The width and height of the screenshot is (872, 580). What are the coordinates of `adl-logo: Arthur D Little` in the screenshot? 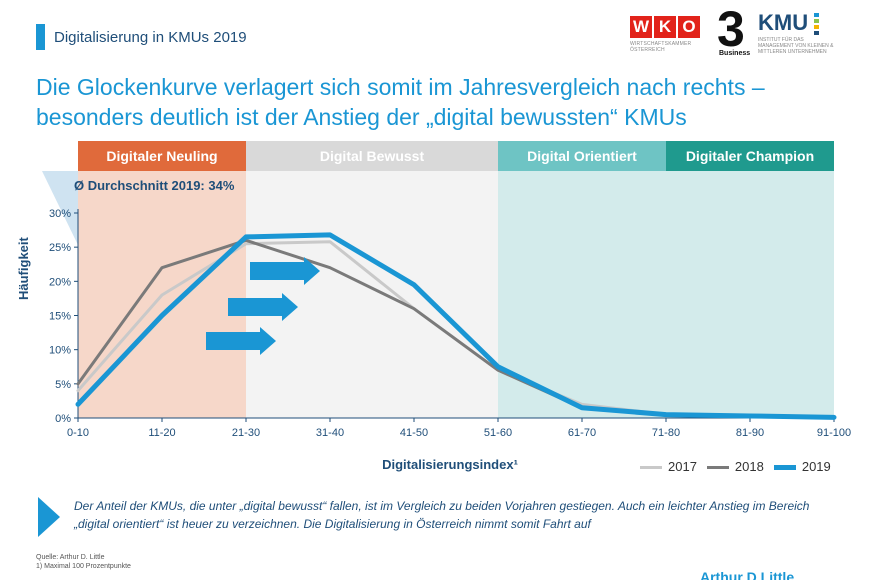 It's located at (747, 574).